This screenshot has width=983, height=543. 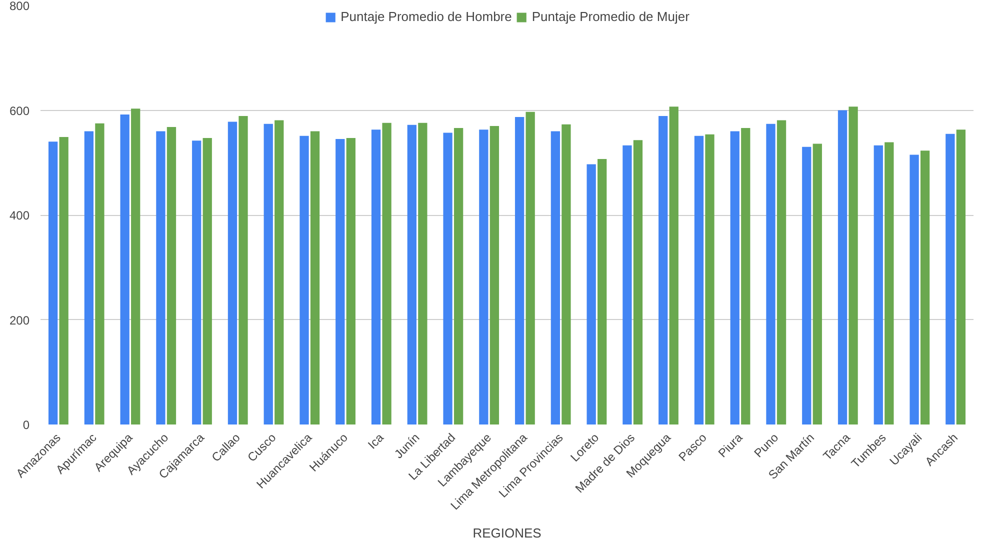 I want to click on x-axis-title: REGIONES, so click(x=507, y=533).